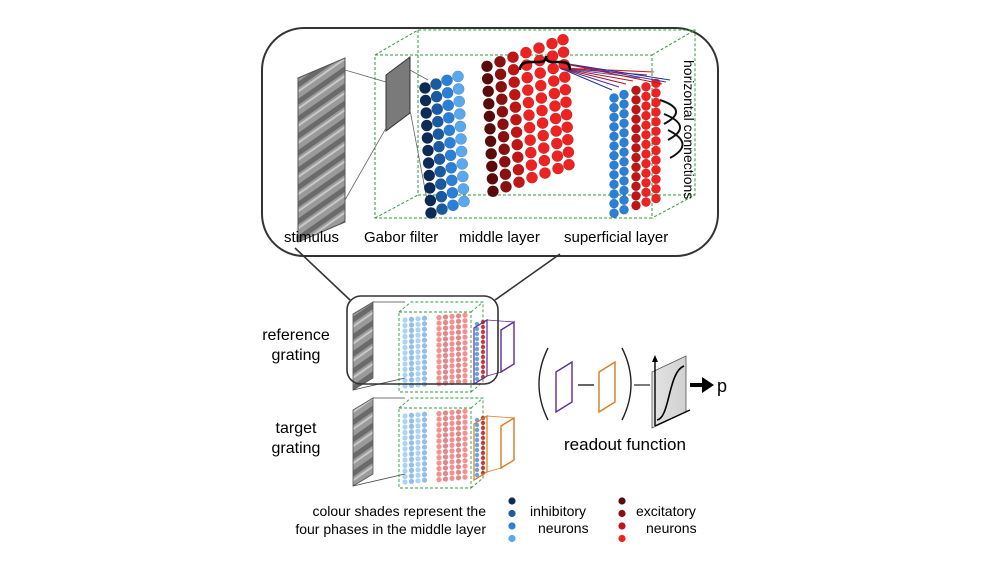 The width and height of the screenshot is (1000, 570). What do you see at coordinates (390, 529) in the screenshot?
I see `legend-caption-line2: four phases in the middle layer` at bounding box center [390, 529].